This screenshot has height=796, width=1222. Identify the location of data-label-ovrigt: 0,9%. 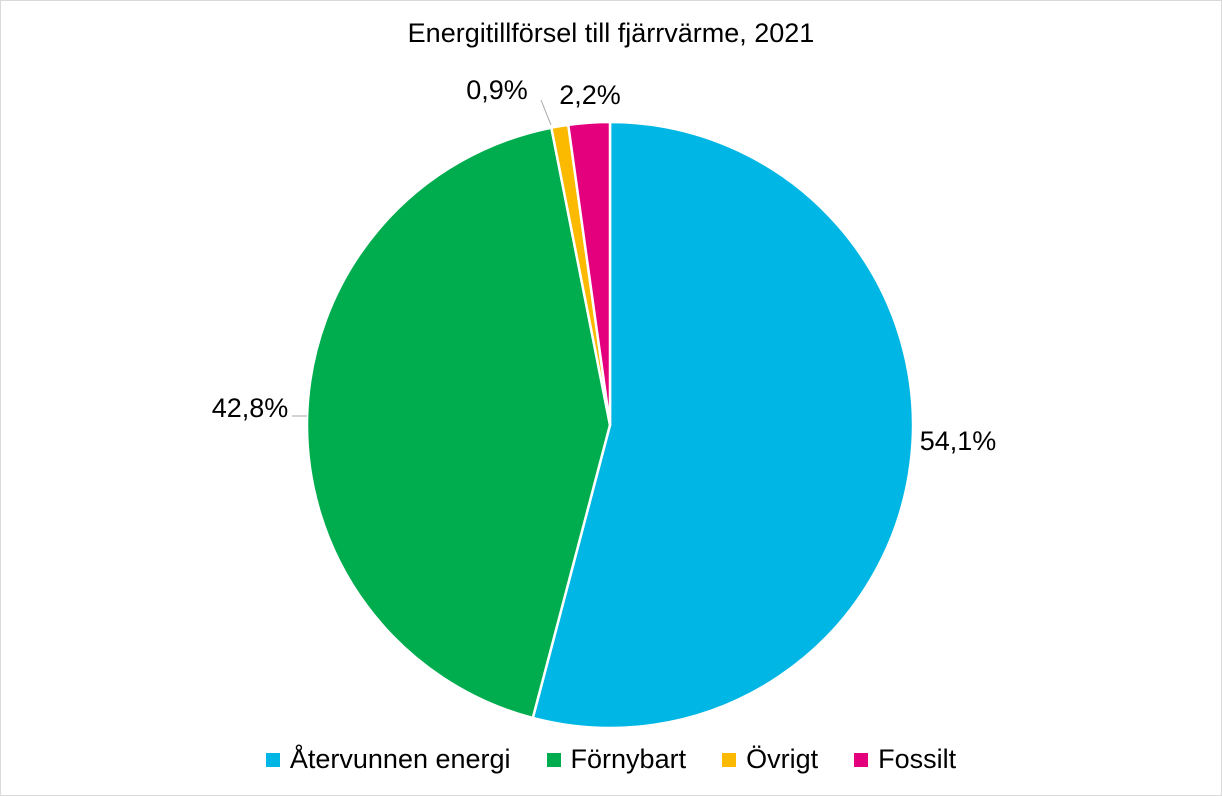
(497, 90).